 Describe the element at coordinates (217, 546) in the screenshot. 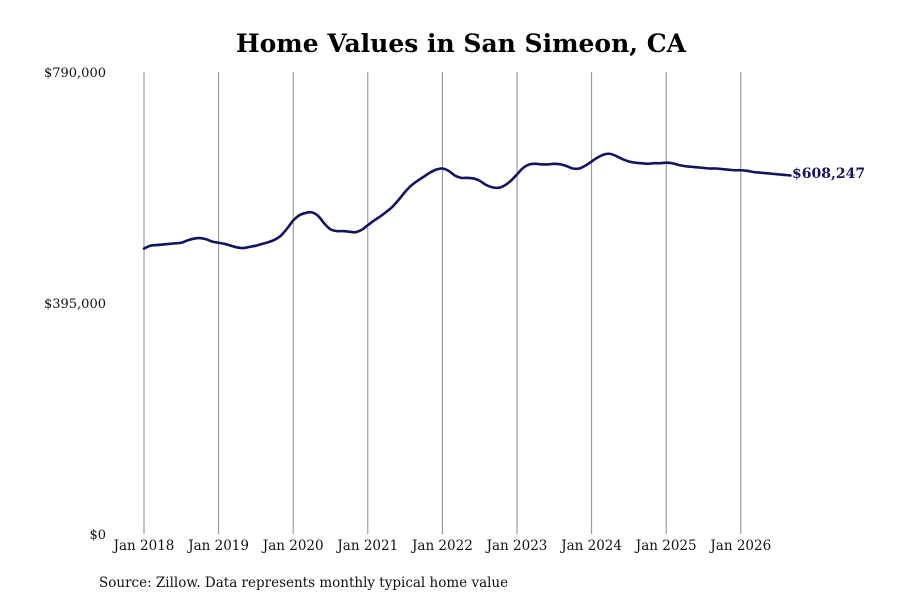

I see `x-tick-label: Jan 2019` at that location.